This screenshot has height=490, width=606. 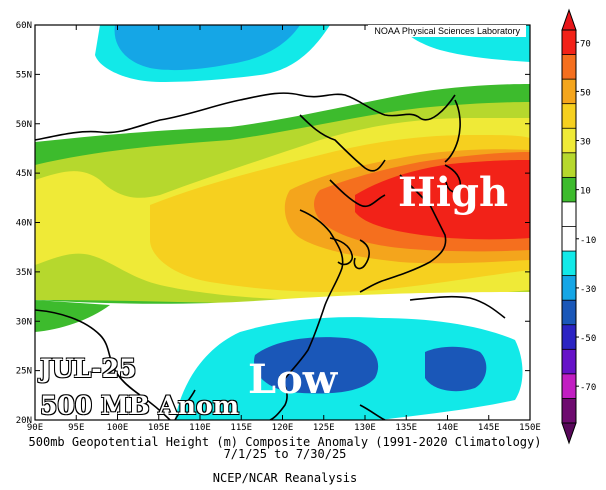 What do you see at coordinates (585, 192) in the screenshot?
I see `colorbar-label: 10` at bounding box center [585, 192].